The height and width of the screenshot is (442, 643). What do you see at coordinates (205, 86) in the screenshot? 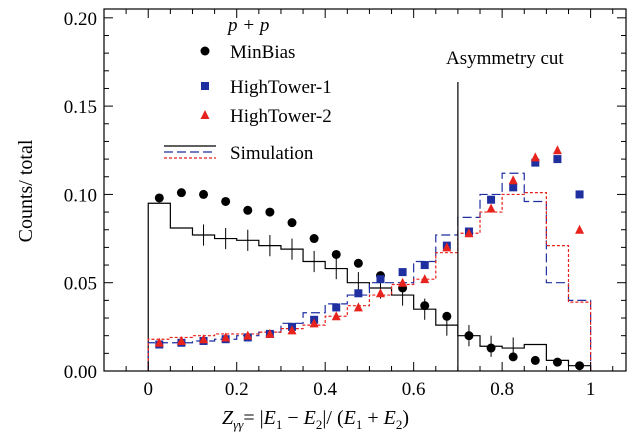
I see `legend-marker-hightower1` at bounding box center [205, 86].